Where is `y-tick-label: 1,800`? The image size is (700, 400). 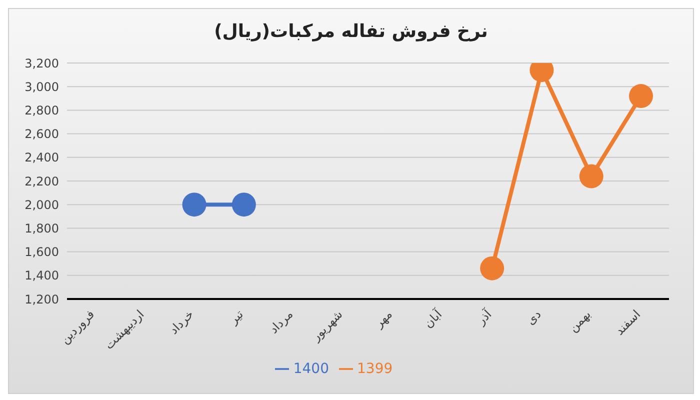 y-tick-label: 1,800 is located at coordinates (41, 228).